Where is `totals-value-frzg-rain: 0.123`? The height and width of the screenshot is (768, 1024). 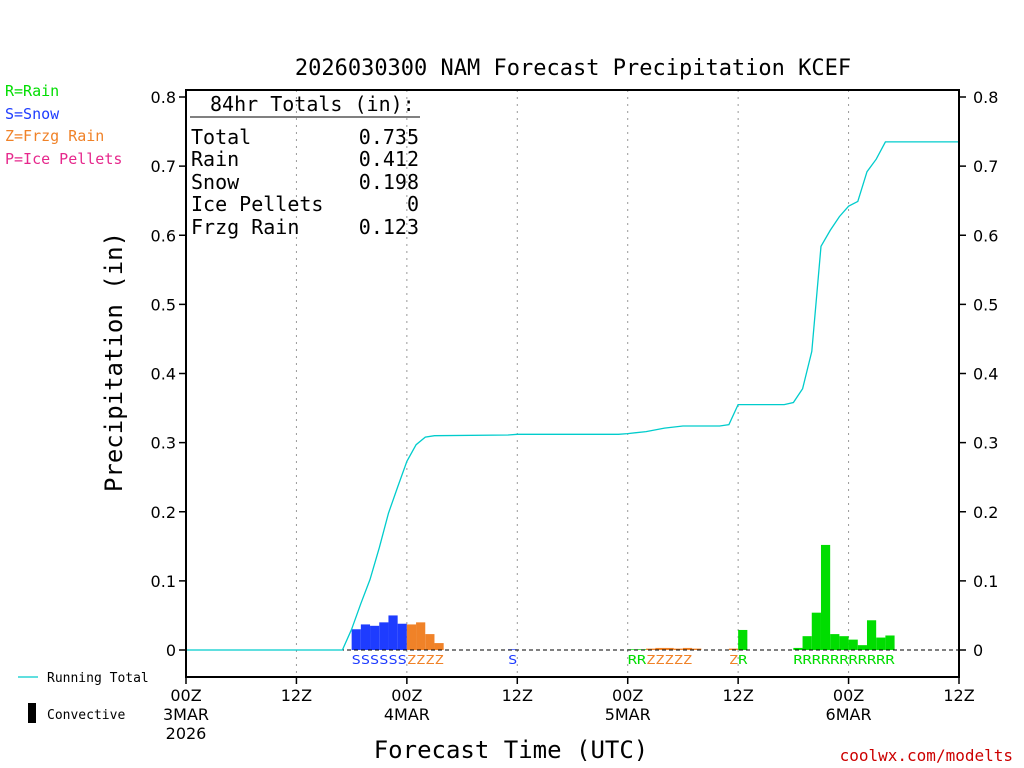
totals-value-frzg-rain: 0.123 is located at coordinates (389, 227).